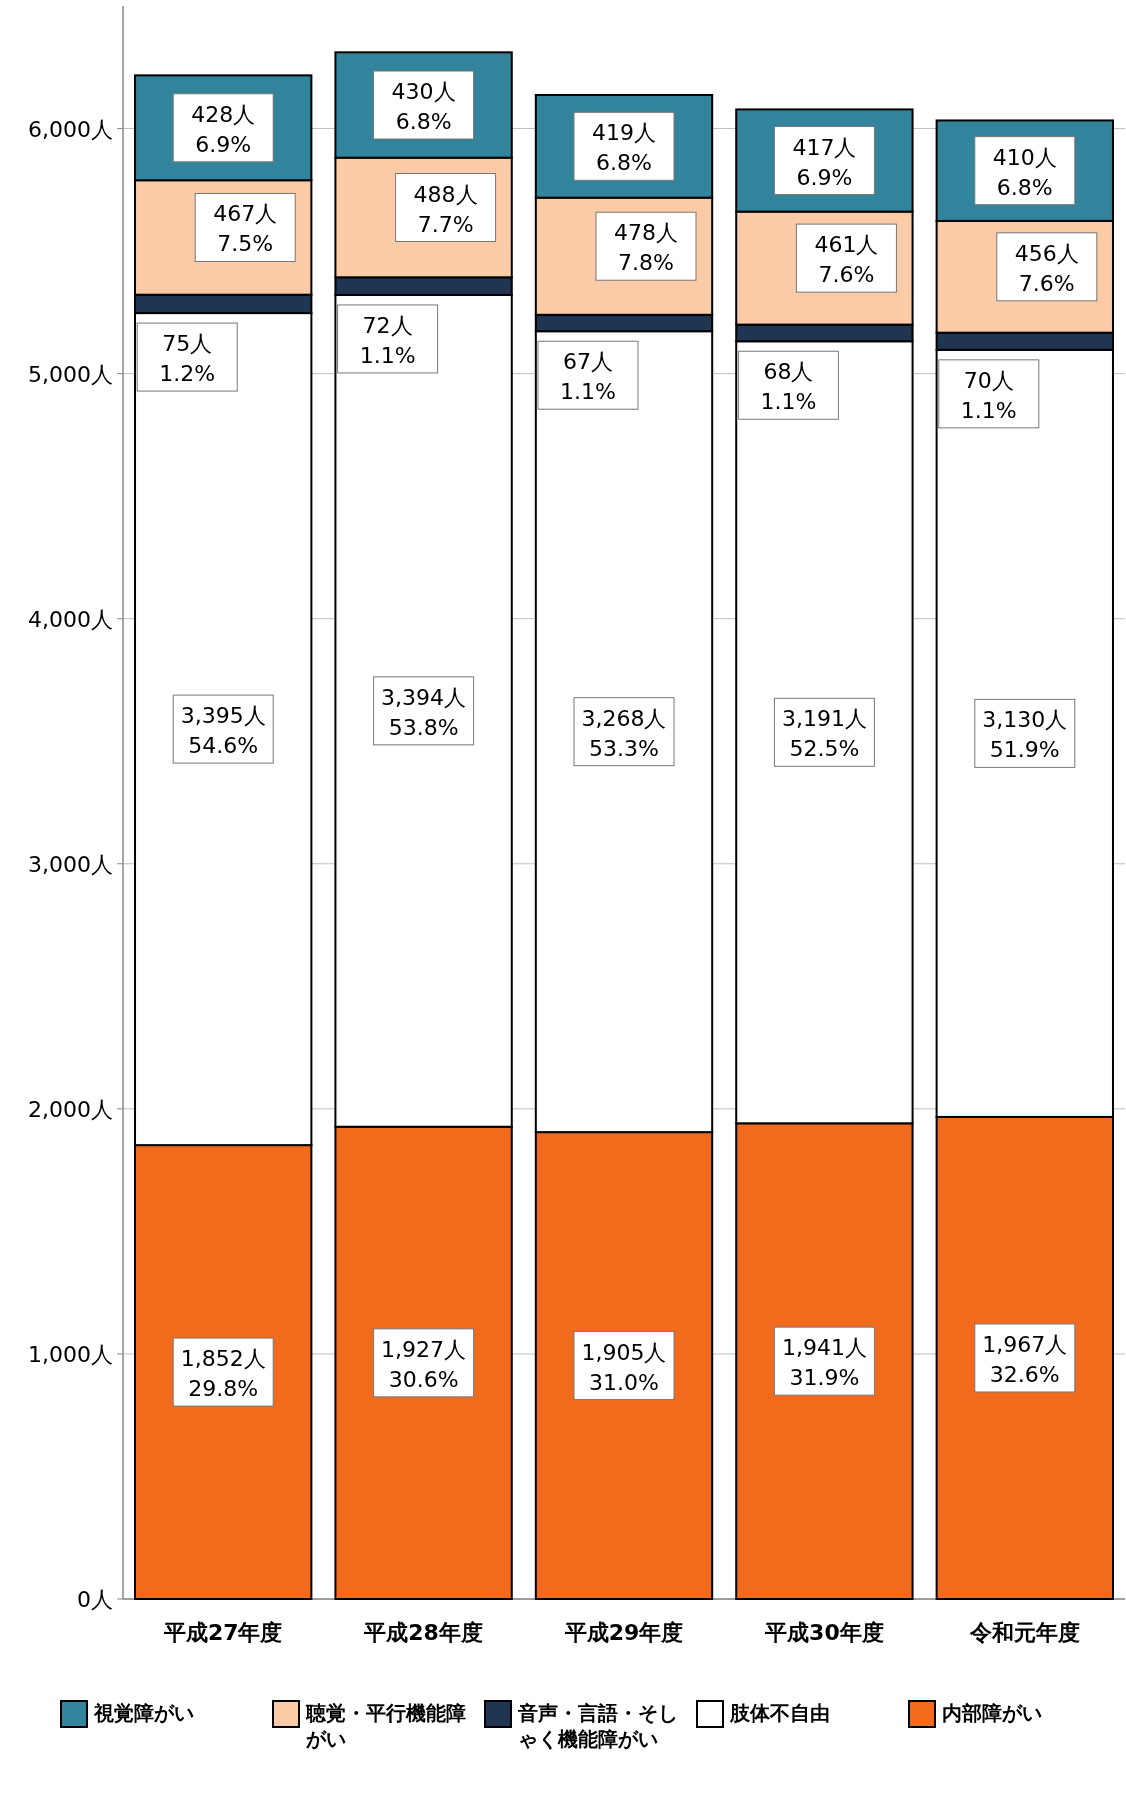  I want to click on data-label: 430人 6.8%, so click(423, 107).